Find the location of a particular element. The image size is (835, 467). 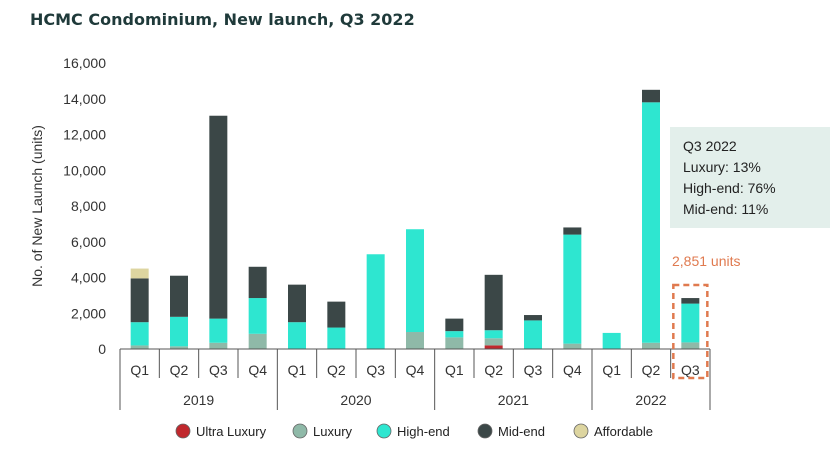

y-tick-label: 6,000 is located at coordinates (88, 242).